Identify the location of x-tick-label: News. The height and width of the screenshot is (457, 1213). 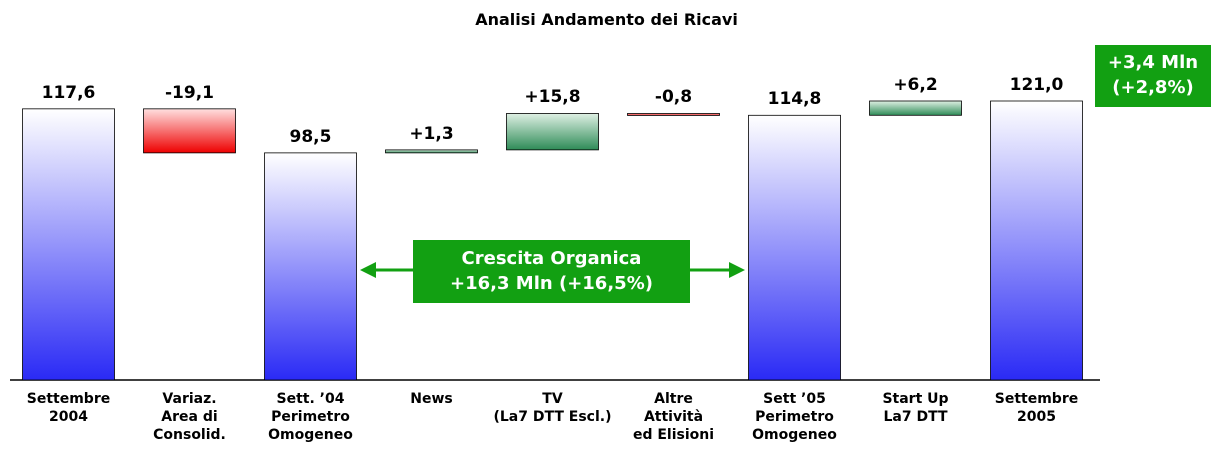
(431, 399).